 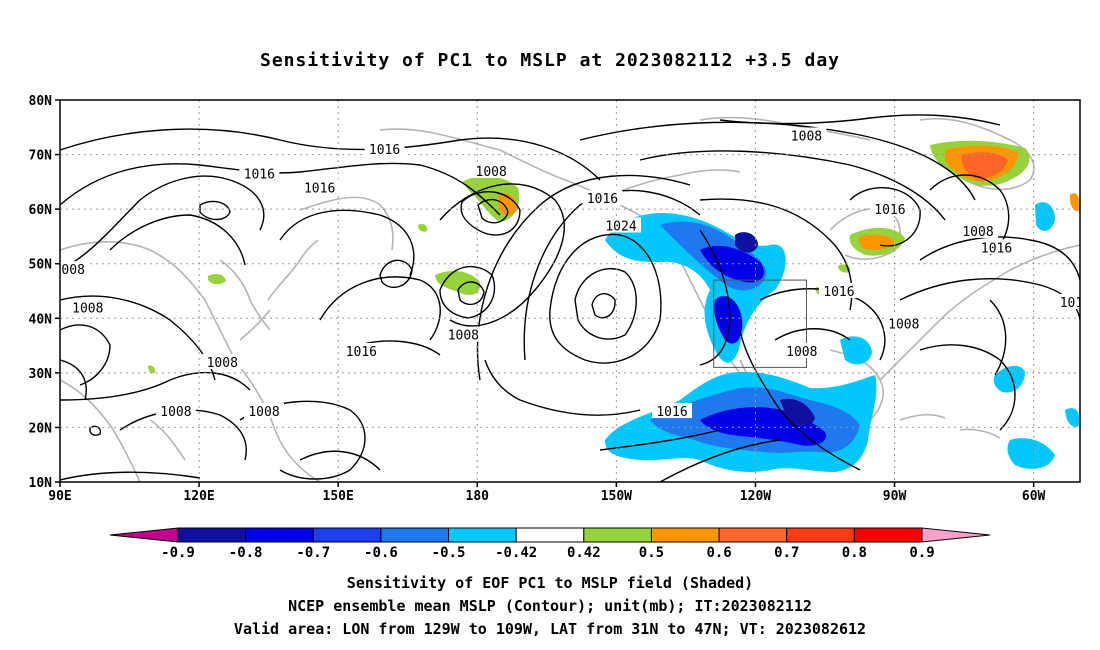 I want to click on colorbar-label: -0.6, so click(x=381, y=553).